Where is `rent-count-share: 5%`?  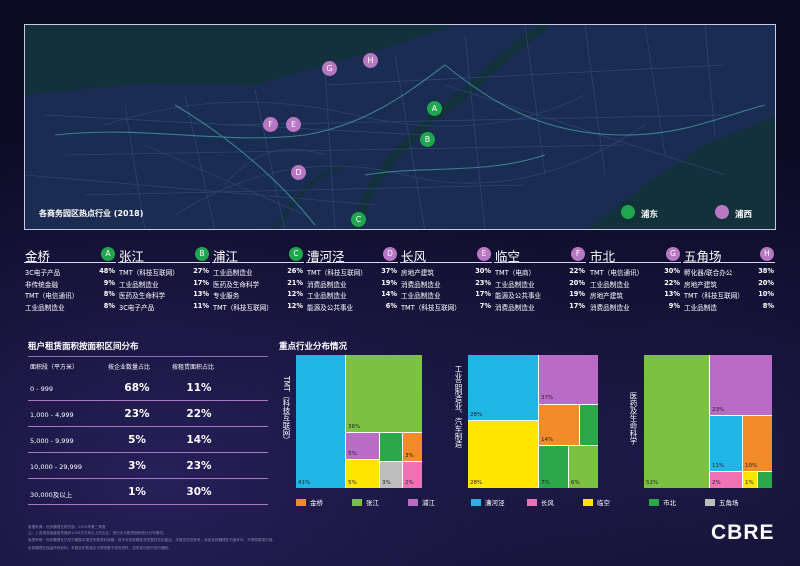
rent-count-share: 5% is located at coordinates (137, 440).